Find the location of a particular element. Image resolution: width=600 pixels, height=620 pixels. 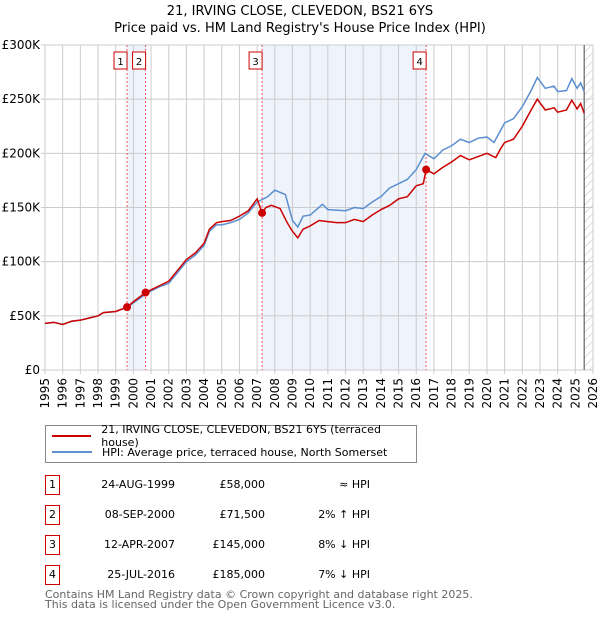

x-tick-label: 2011 is located at coordinates (328, 393).